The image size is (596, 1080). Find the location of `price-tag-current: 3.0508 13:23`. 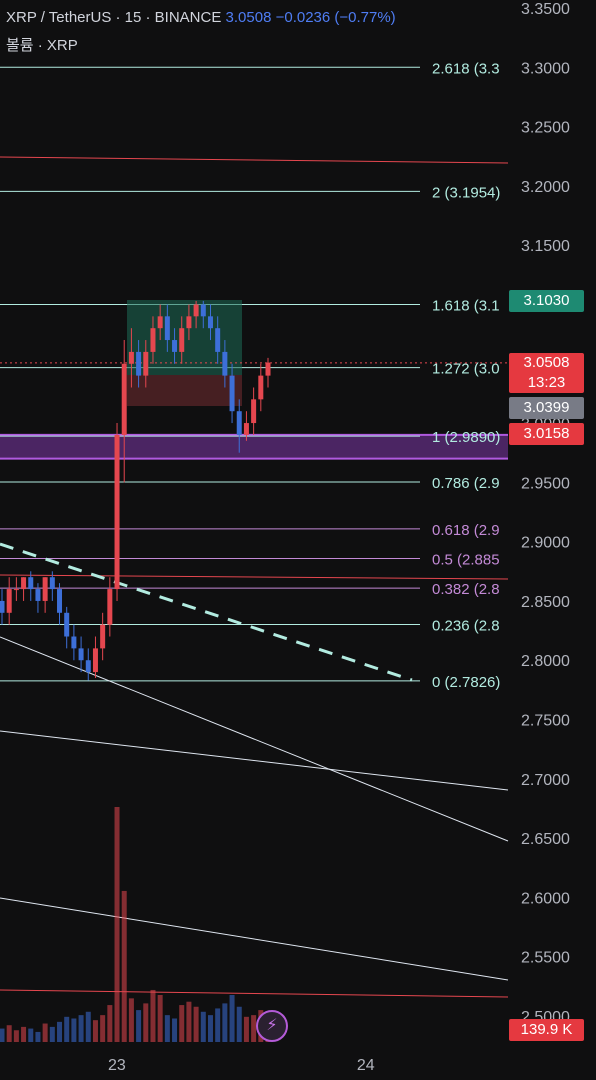

price-tag-current: 3.0508 13:23 is located at coordinates (546, 373).